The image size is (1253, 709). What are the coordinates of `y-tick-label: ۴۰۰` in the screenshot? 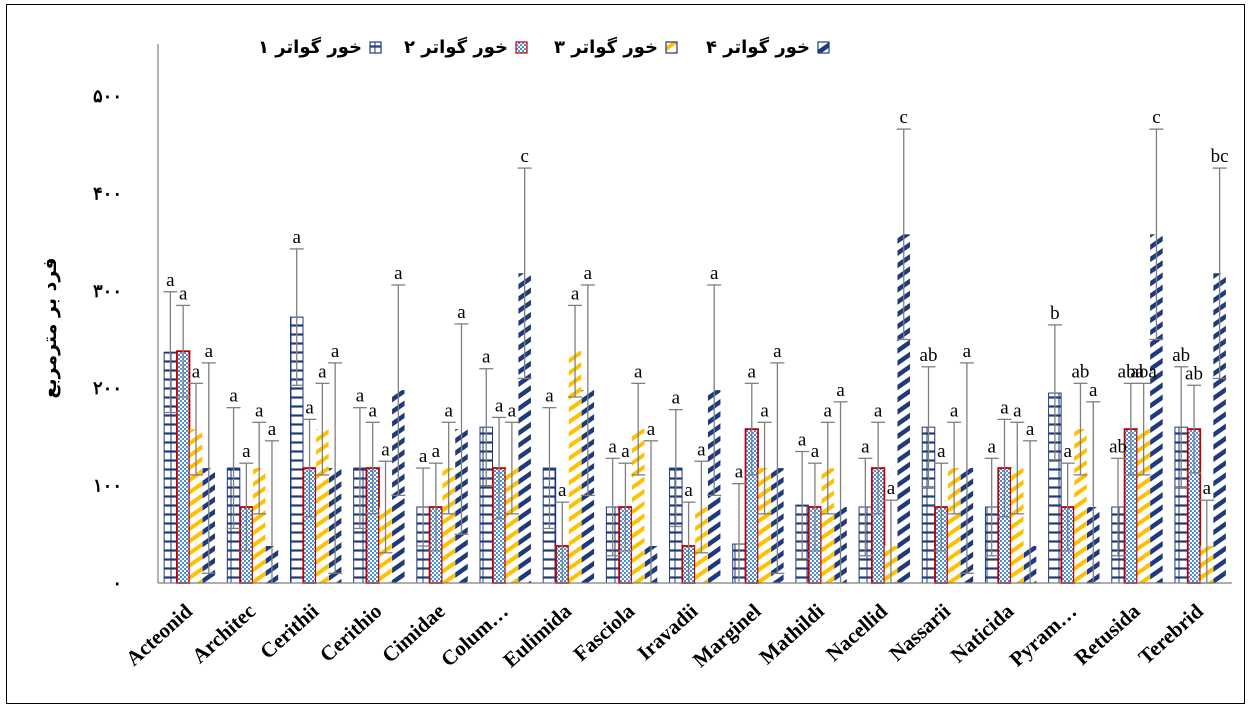 It's located at (107, 193).